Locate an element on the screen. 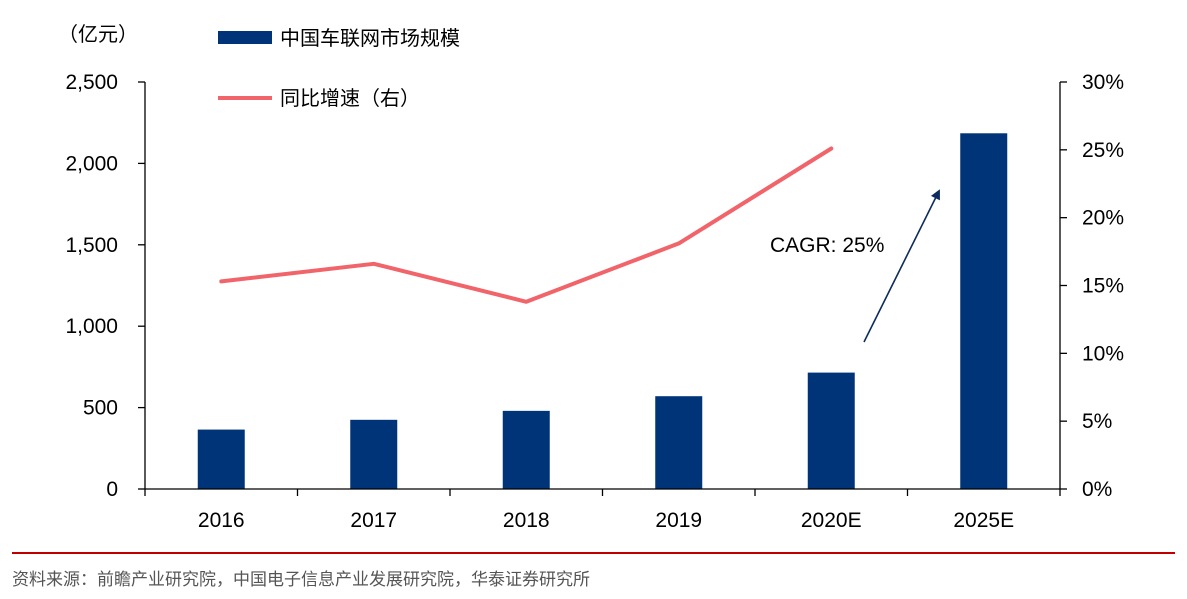 Image resolution: width=1187 pixels, height=599 pixels. line-series is located at coordinates (526, 225).